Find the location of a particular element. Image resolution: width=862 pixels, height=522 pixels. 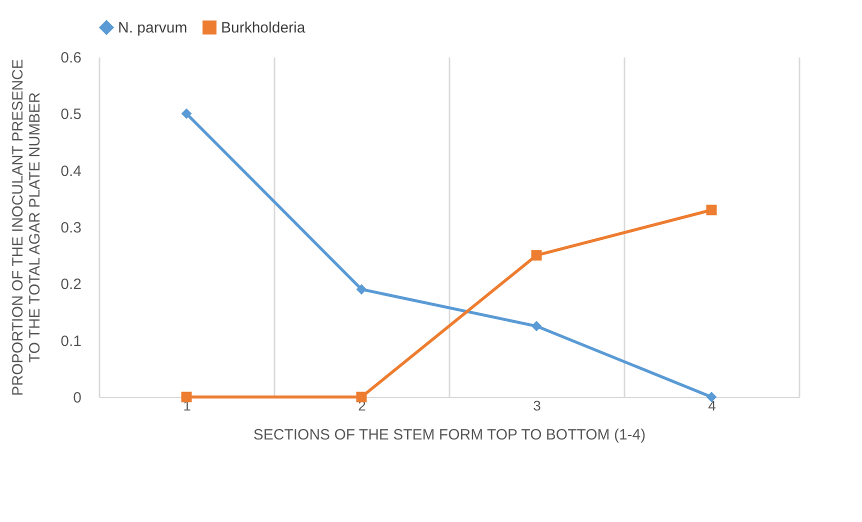

y-tick-label: 0.5 is located at coordinates (71, 115).